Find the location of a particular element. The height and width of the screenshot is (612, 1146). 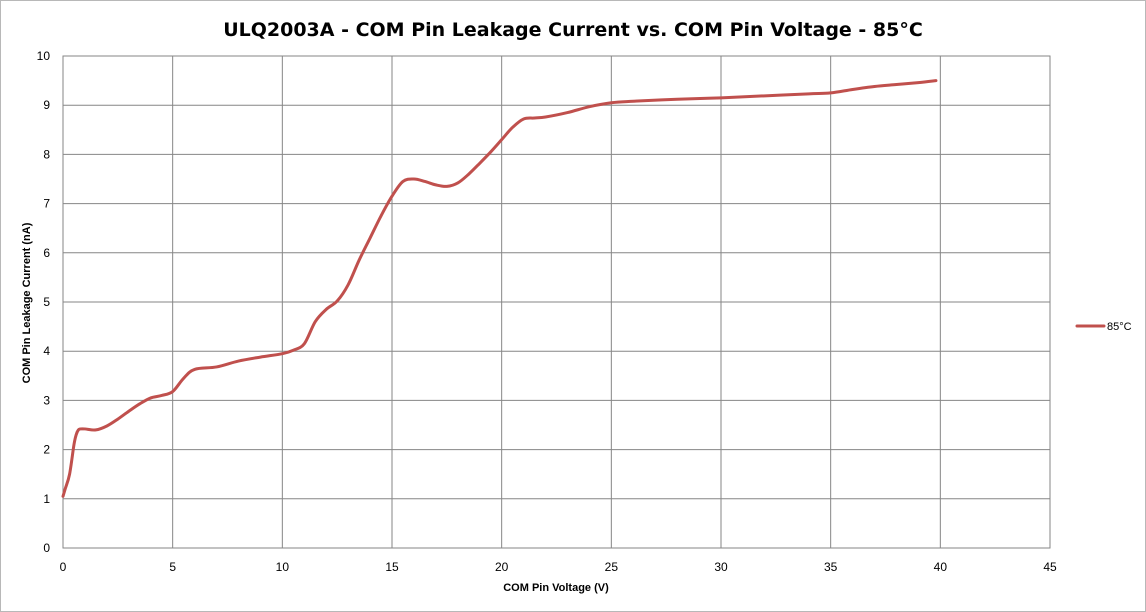

x-tick-label: 10 is located at coordinates (283, 567).